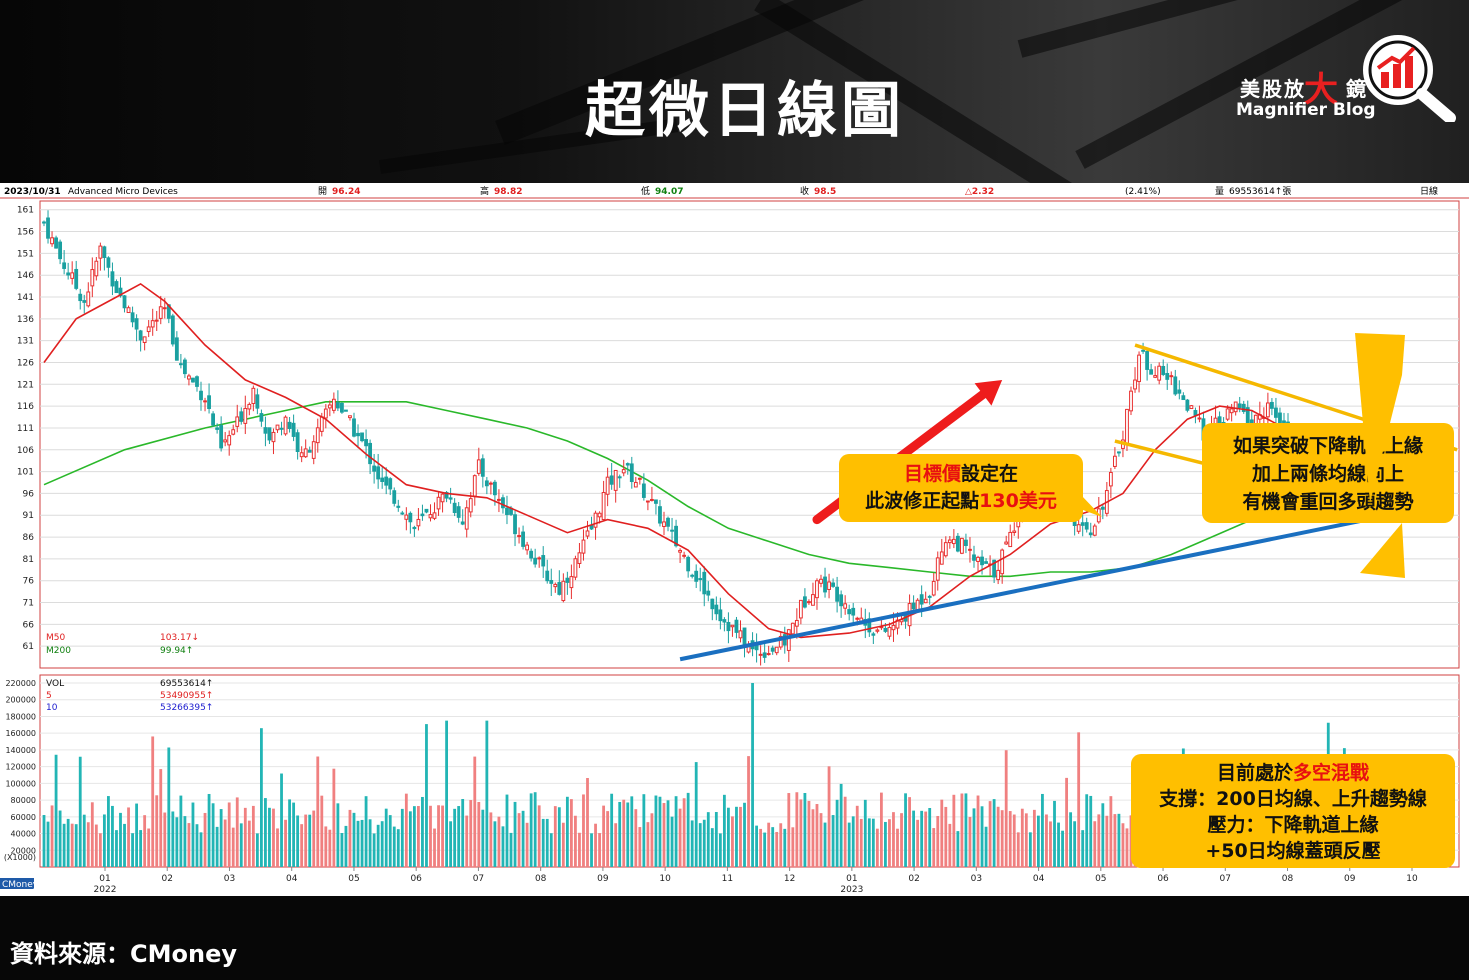  Describe the element at coordinates (665, 879) in the screenshot. I see `x-tick-label: 10` at that location.